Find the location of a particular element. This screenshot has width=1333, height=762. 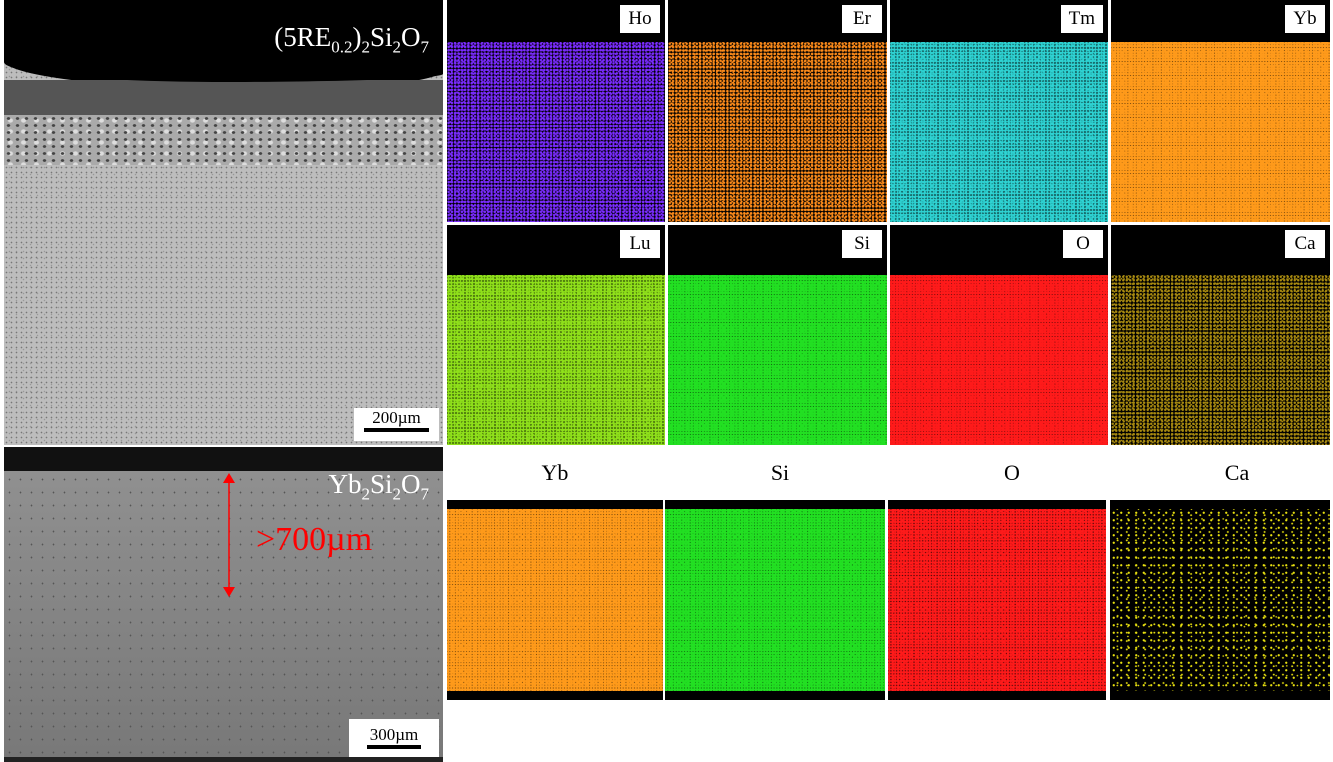

eds-map-yb2si2o7-yb is located at coordinates (555, 600).